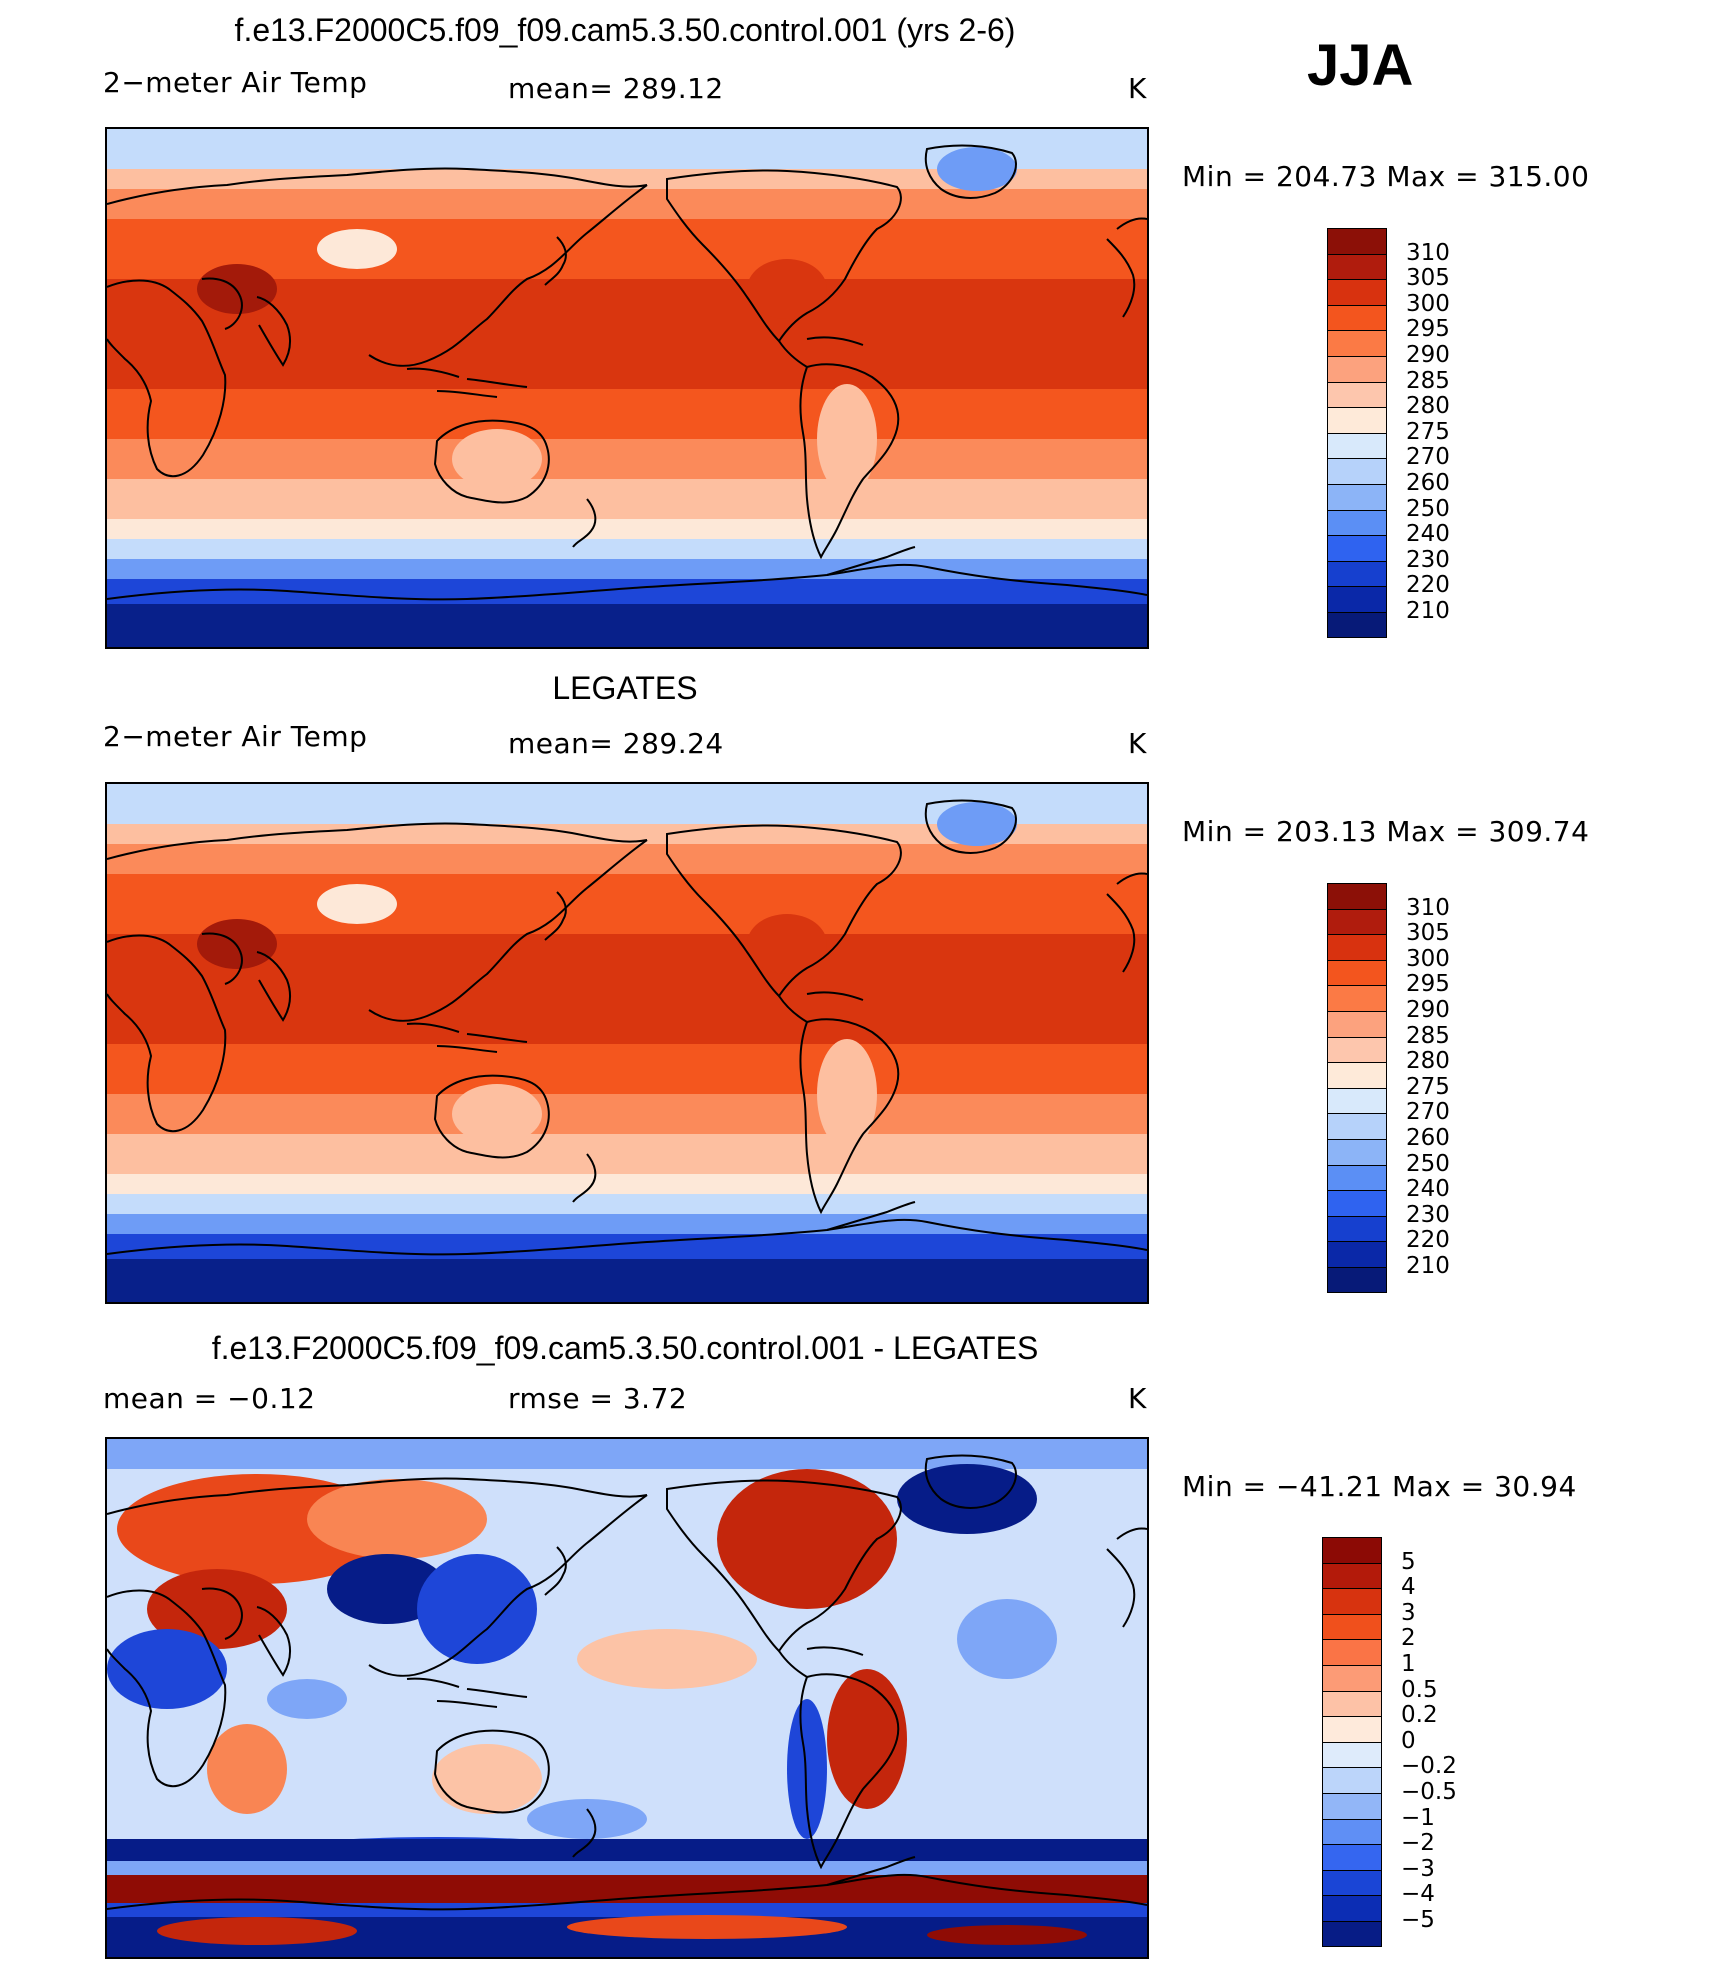 The width and height of the screenshot is (1710, 1963). I want to click on colorbar-label: 305, so click(1428, 278).